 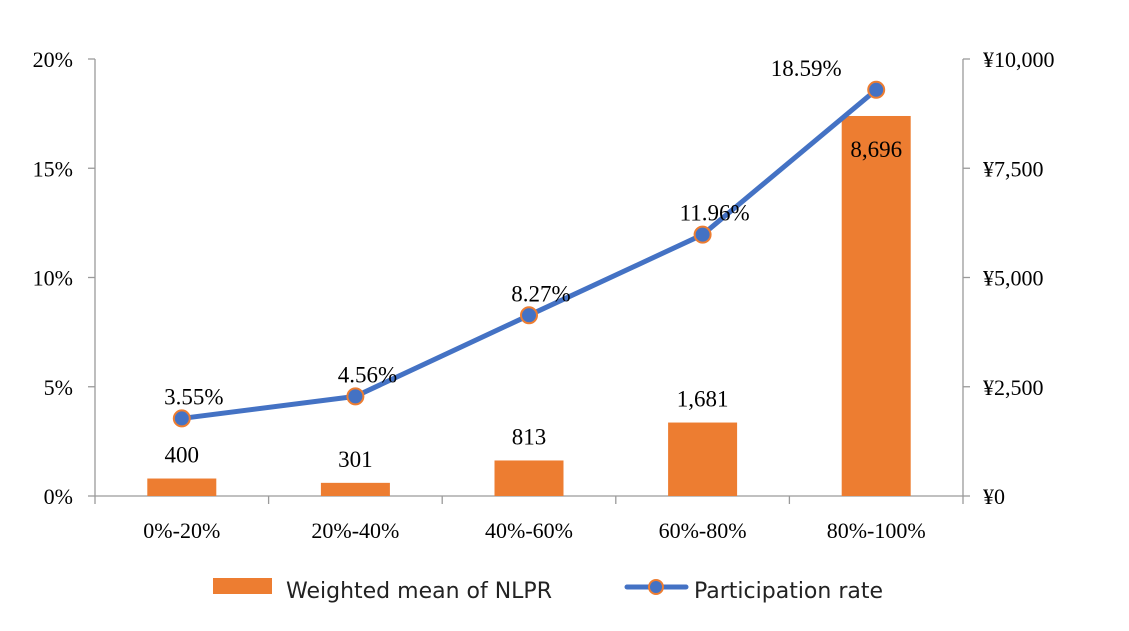 What do you see at coordinates (876, 149) in the screenshot?
I see `bar-data-label: 8,696` at bounding box center [876, 149].